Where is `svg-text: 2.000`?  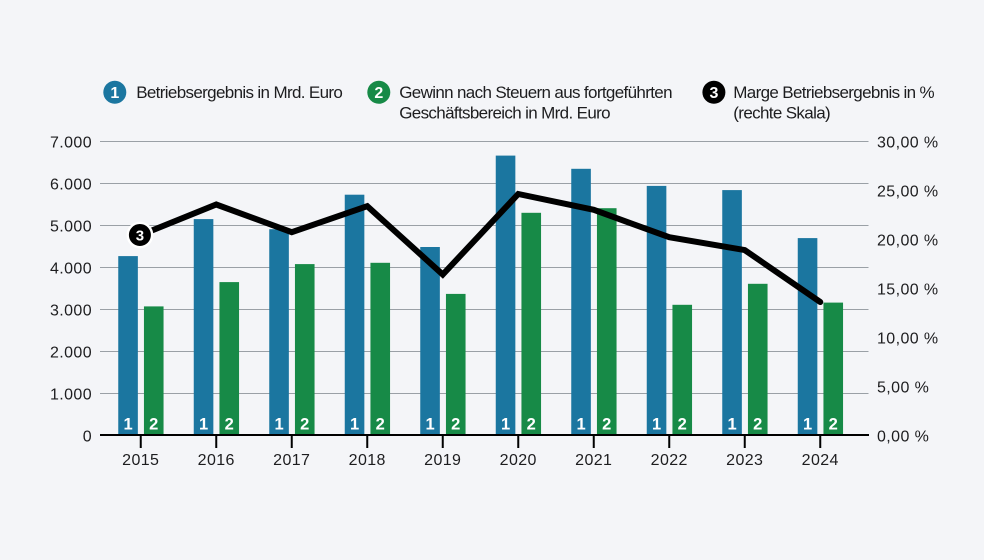 svg-text: 2.000 is located at coordinates (71, 353).